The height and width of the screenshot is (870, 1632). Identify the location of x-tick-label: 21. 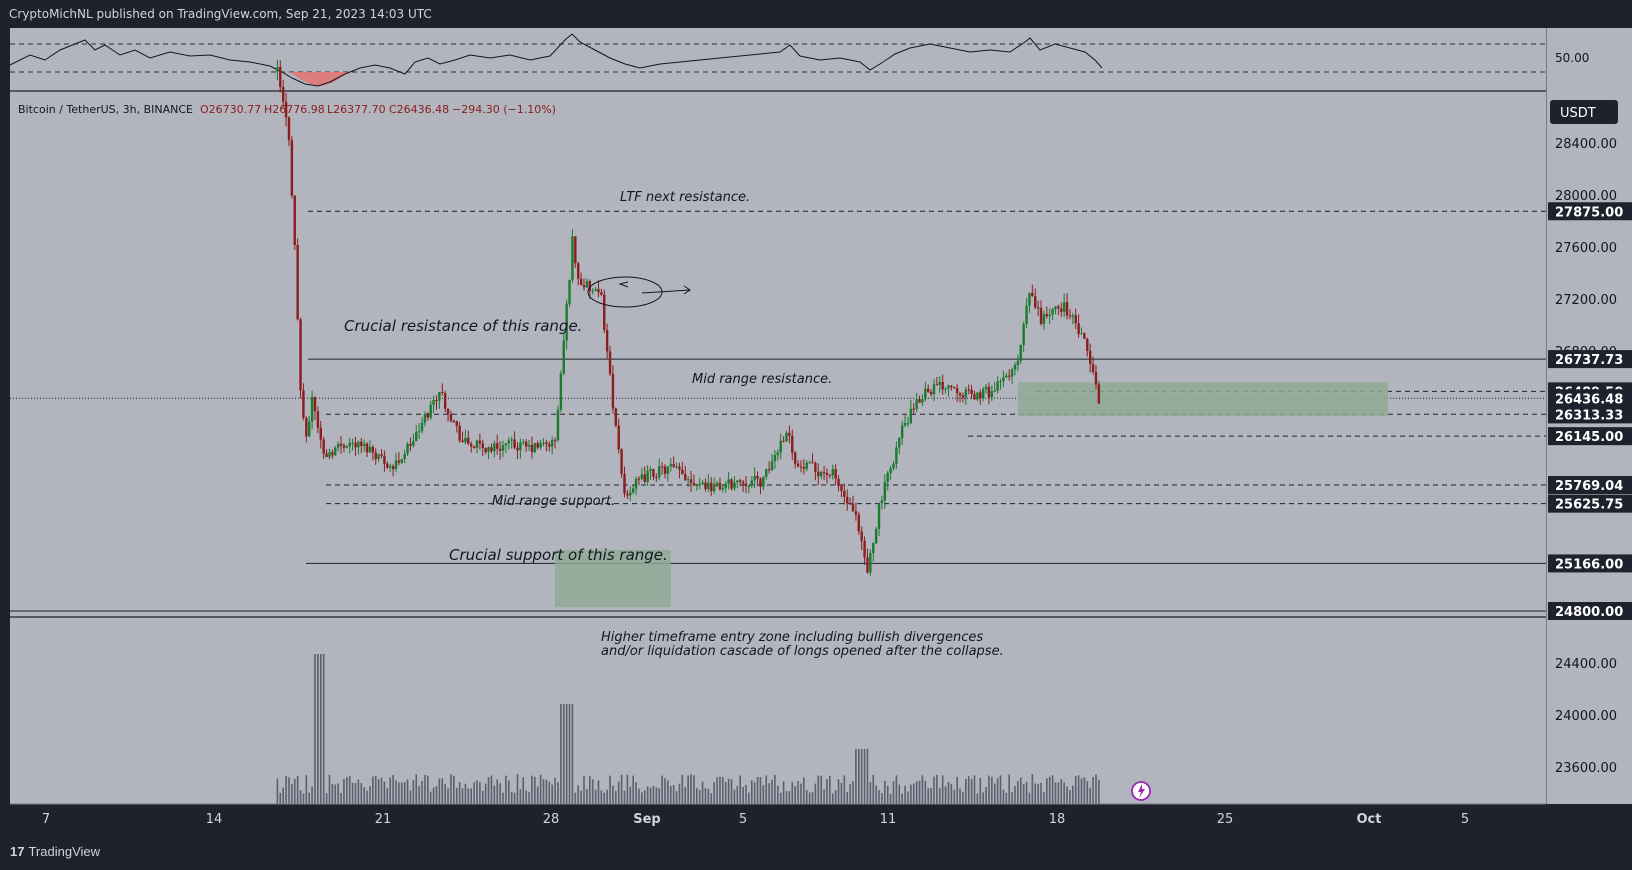
(383, 819).